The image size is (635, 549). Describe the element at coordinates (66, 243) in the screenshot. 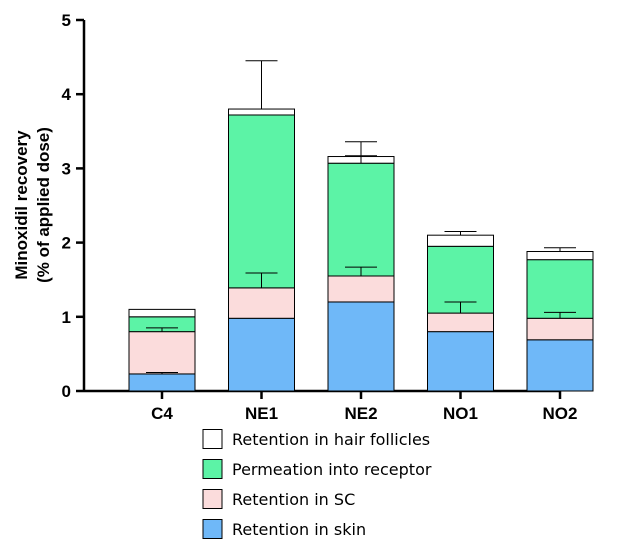

I see `y-tick-label: 2` at that location.